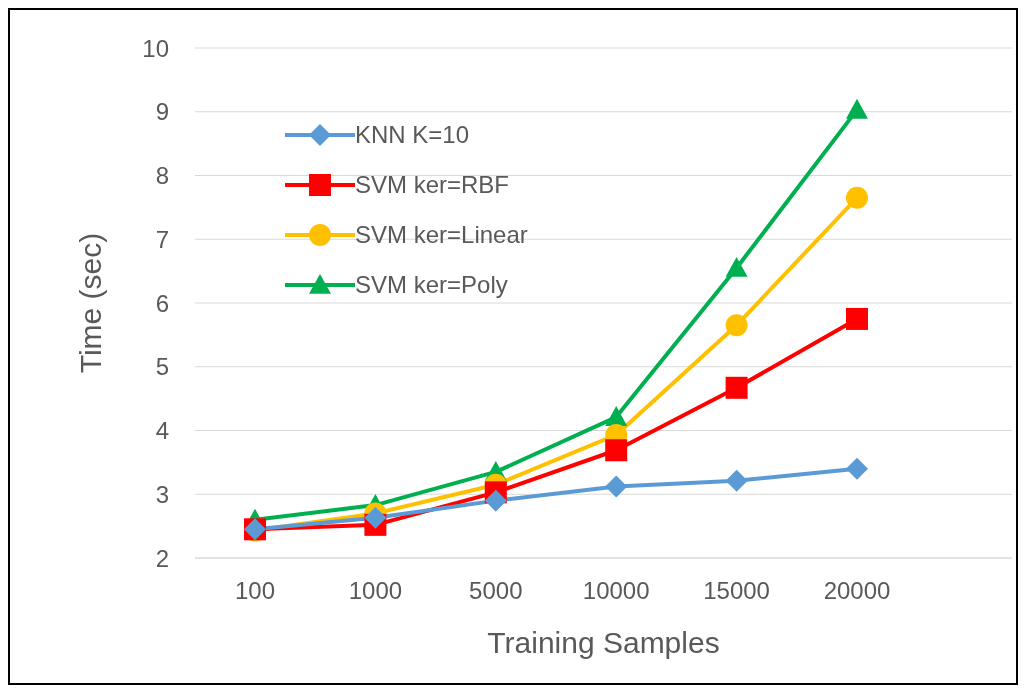 The height and width of the screenshot is (691, 1024). What do you see at coordinates (162, 239) in the screenshot?
I see `y-tick-label: 7` at bounding box center [162, 239].